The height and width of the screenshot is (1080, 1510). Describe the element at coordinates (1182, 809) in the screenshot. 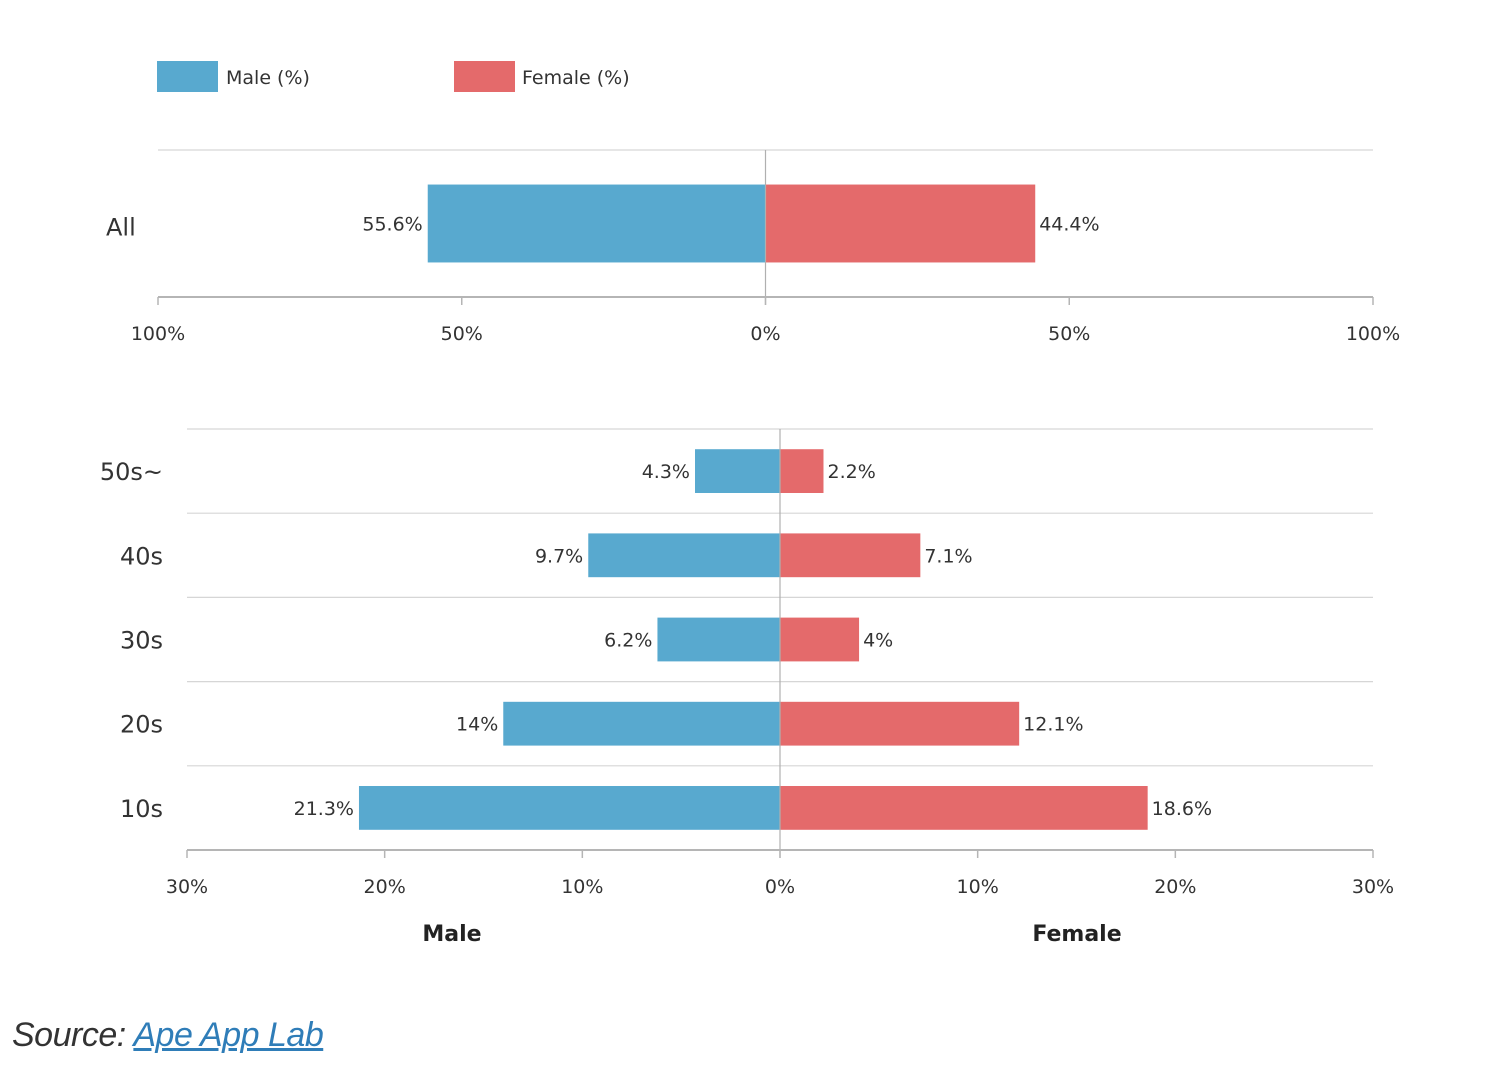

I see `data-label-female: 18.6%` at that location.